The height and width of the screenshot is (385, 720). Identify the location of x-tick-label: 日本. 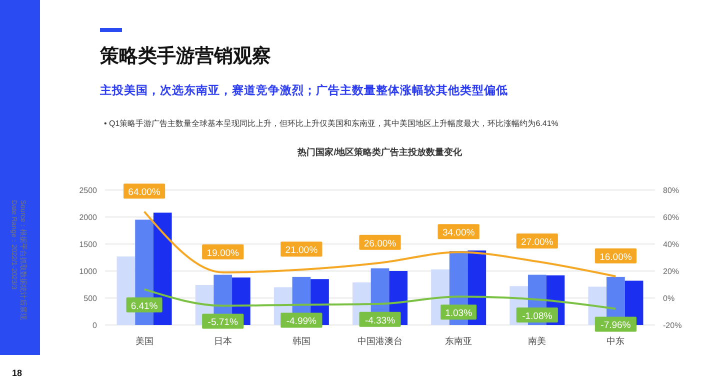
(223, 341).